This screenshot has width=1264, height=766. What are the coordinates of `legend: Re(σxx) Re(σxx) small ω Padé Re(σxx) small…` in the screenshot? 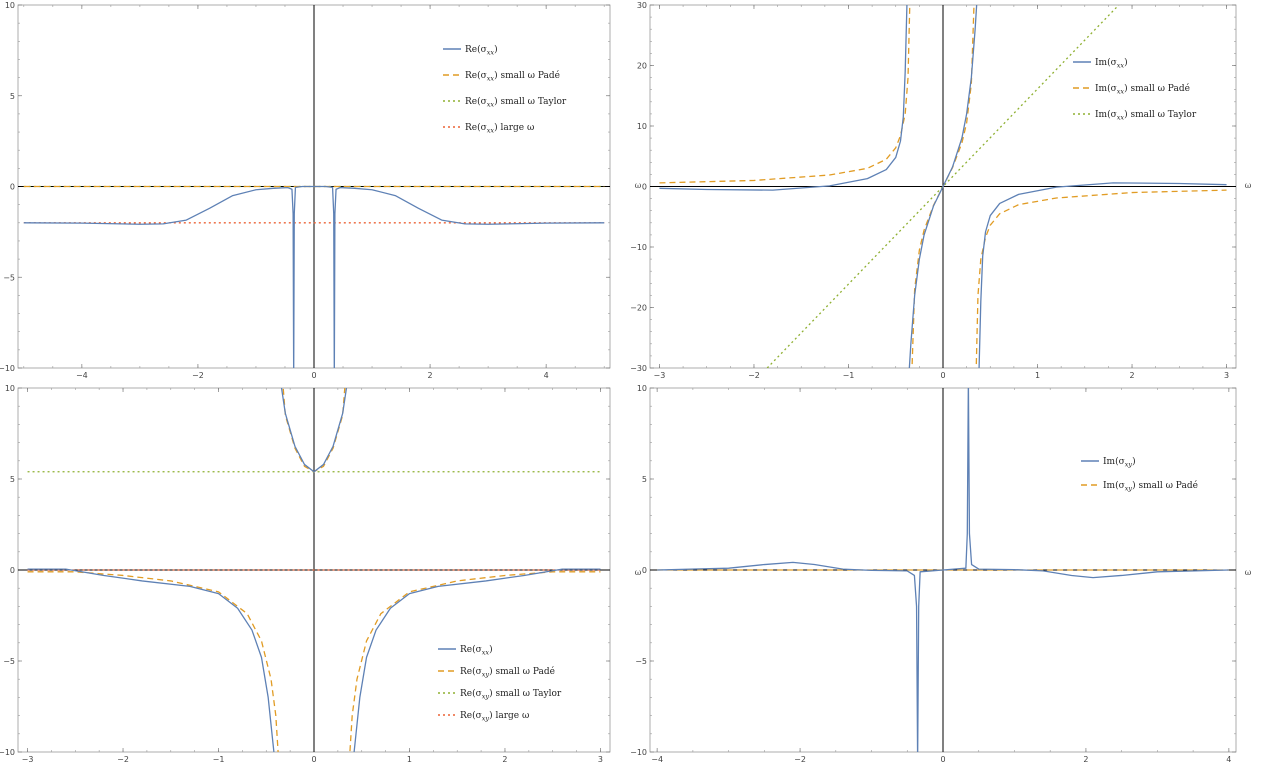 It's located at (505, 89).